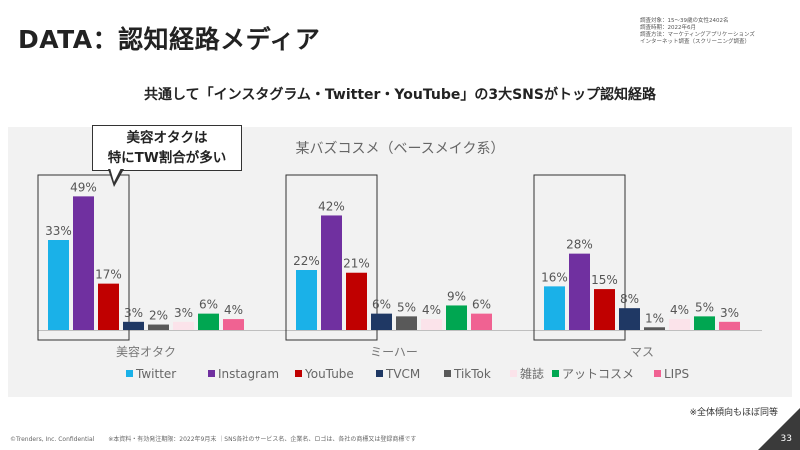 This screenshot has height=450, width=800. What do you see at coordinates (456, 296) in the screenshot?
I see `data-label: 9%` at bounding box center [456, 296].